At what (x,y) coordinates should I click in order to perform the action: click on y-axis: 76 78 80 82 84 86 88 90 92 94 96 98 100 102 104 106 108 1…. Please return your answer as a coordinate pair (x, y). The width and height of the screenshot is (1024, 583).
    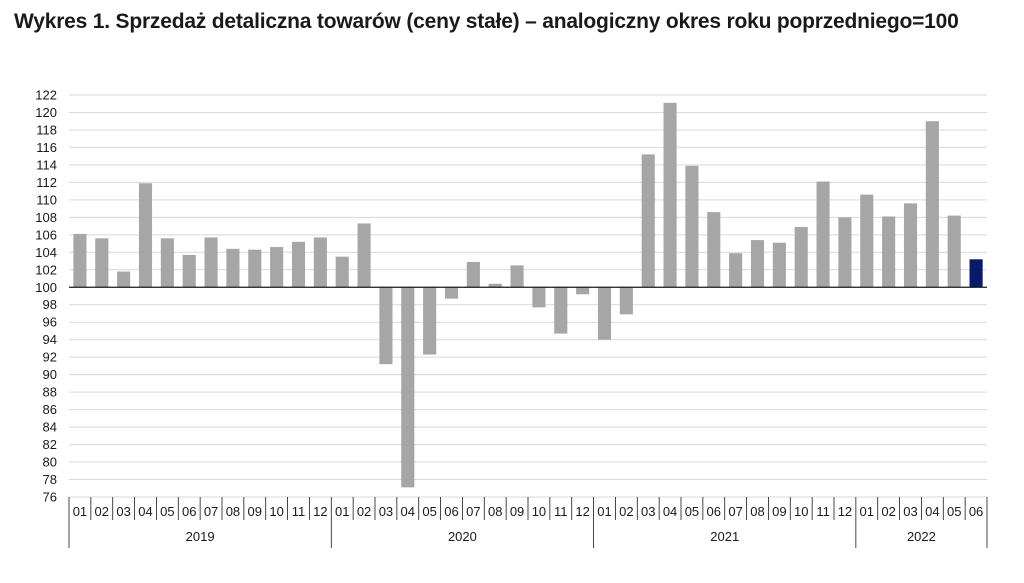
    Looking at the image, I should click on (46, 296).